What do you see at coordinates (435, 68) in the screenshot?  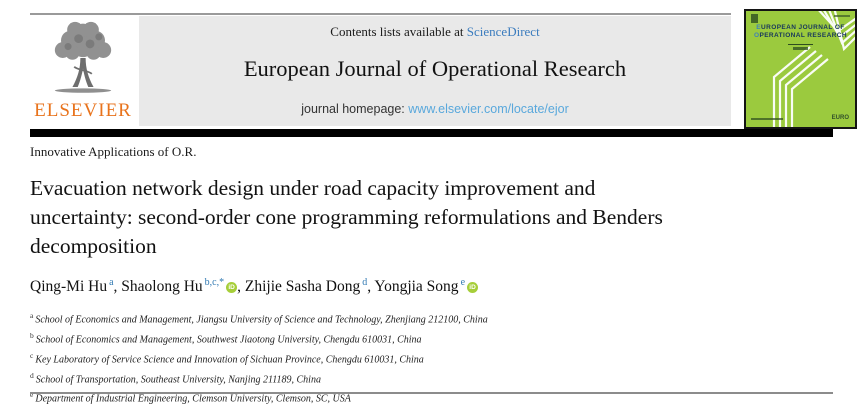 I see `journal-title: European Journal of Operational Research` at bounding box center [435, 68].